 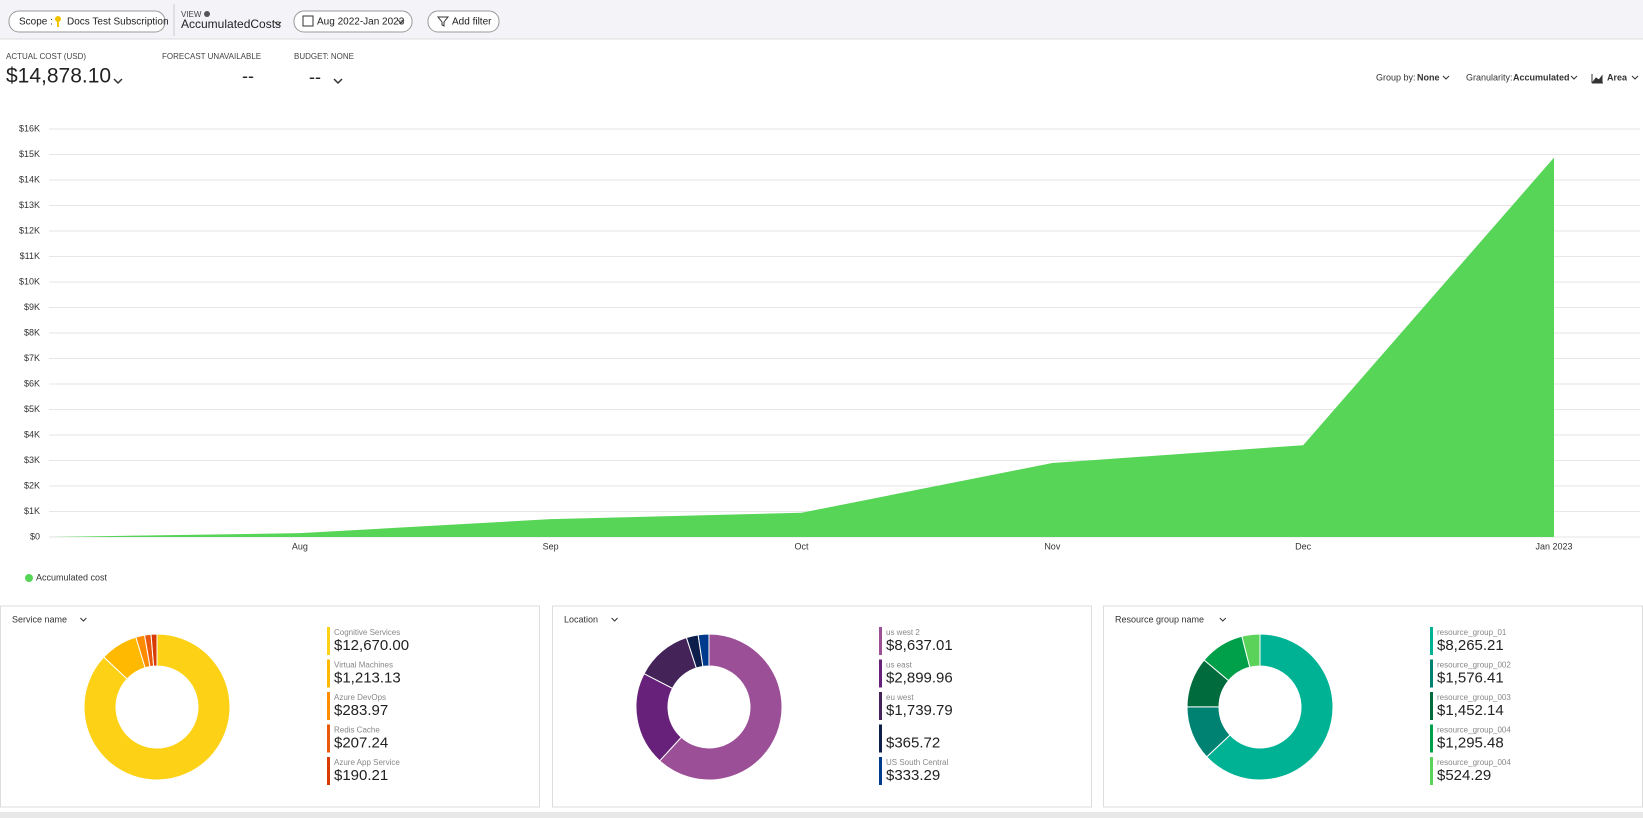 I want to click on x-tick-label: Jan 2023, so click(x=1553, y=546).